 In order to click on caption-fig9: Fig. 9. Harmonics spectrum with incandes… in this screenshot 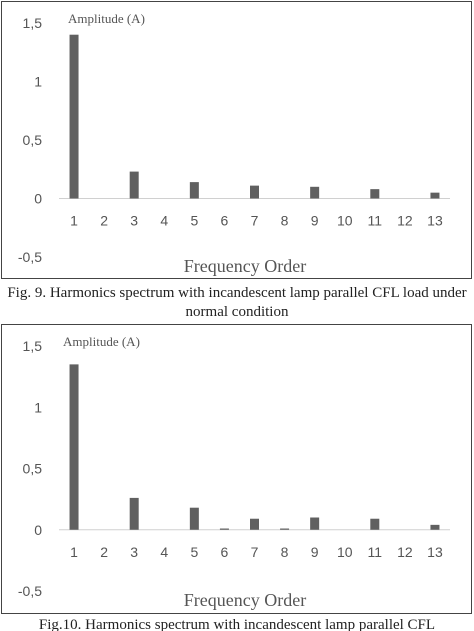, I will do `click(237, 302)`.